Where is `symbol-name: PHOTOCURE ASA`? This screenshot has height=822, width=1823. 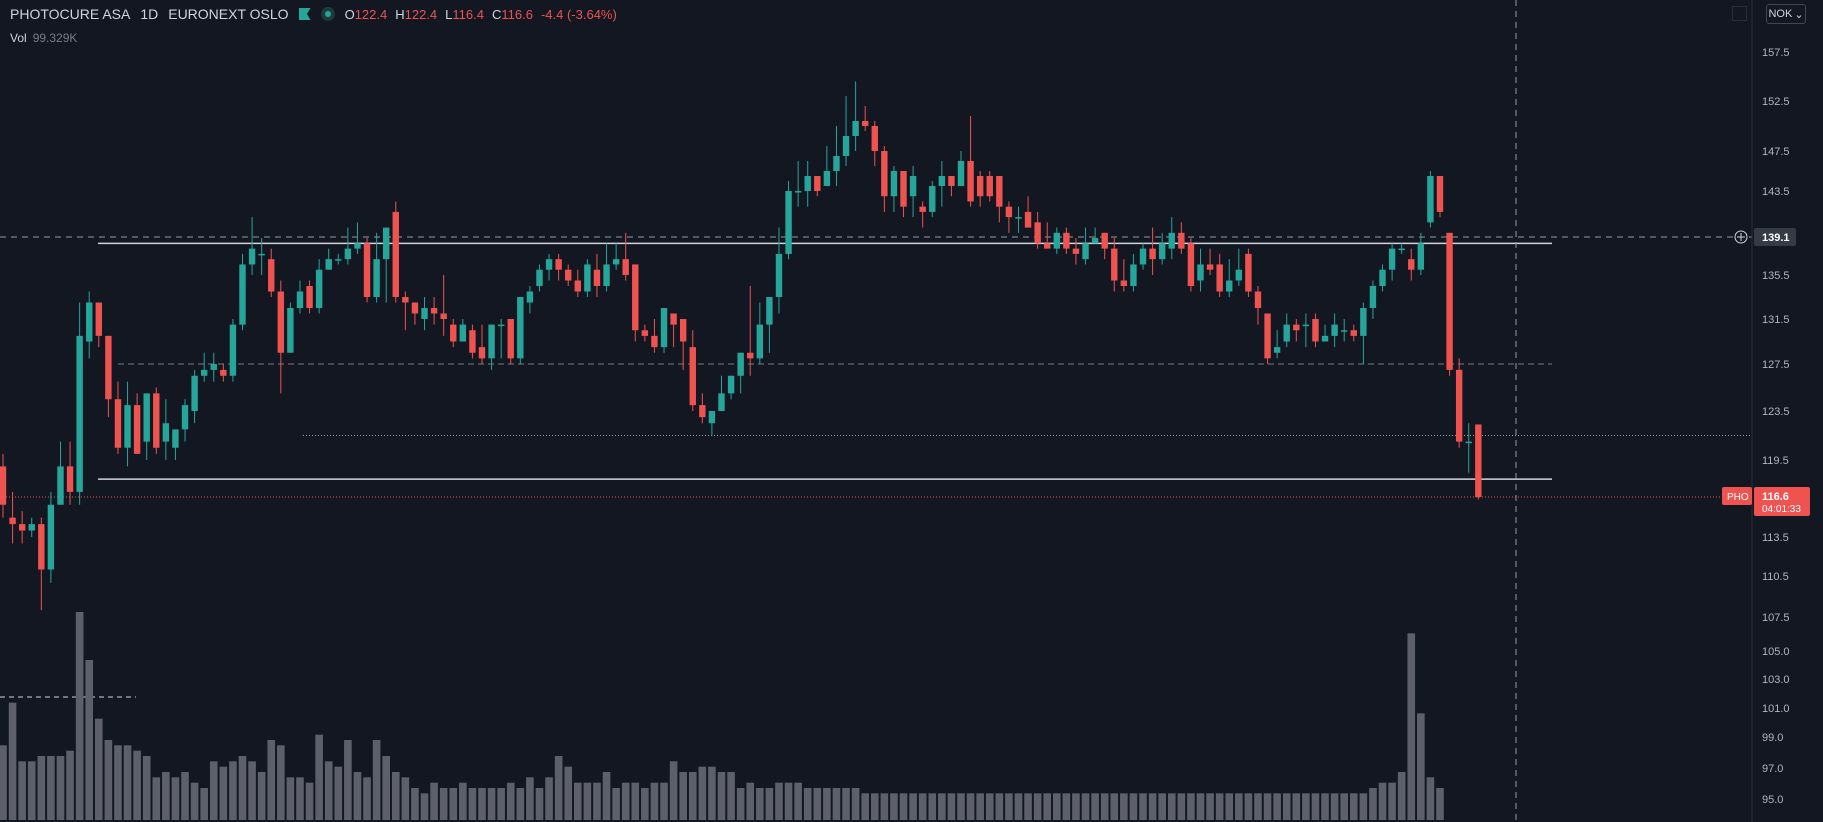
symbol-name: PHOTOCURE ASA is located at coordinates (70, 14).